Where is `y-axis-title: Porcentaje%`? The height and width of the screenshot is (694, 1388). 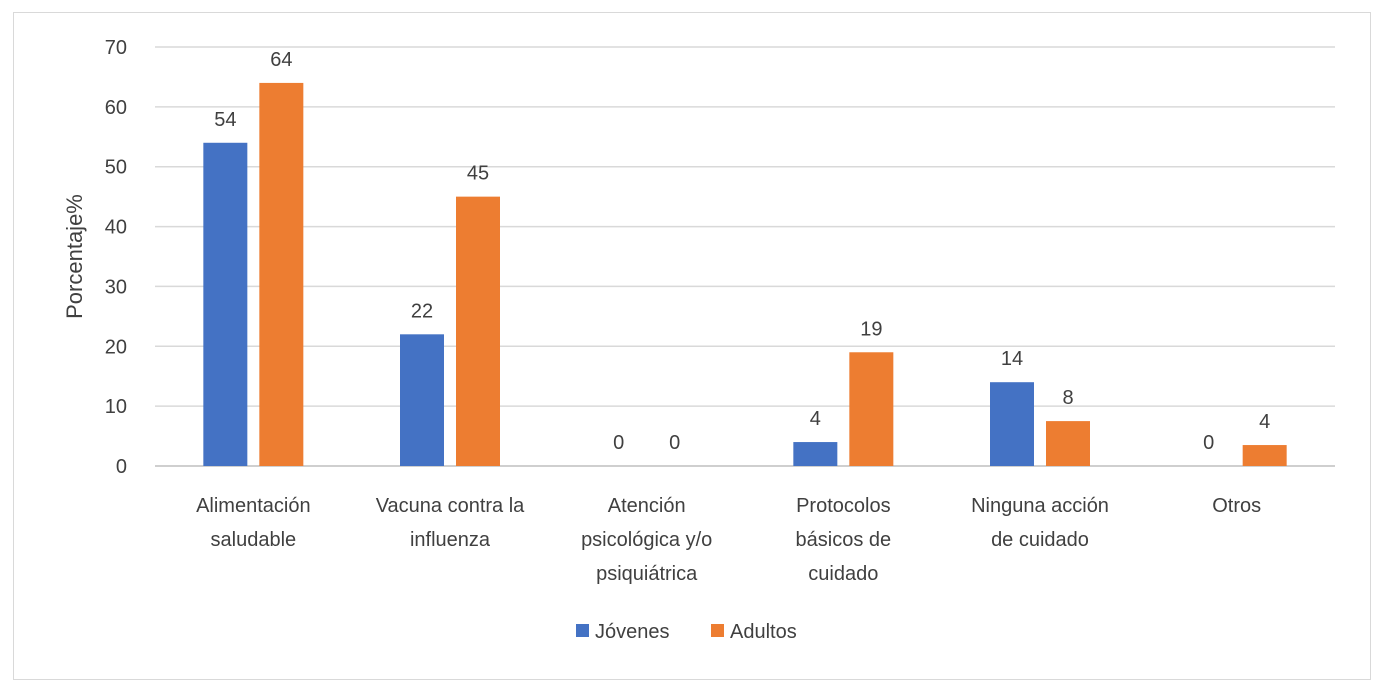 y-axis-title: Porcentaje% is located at coordinates (74, 256).